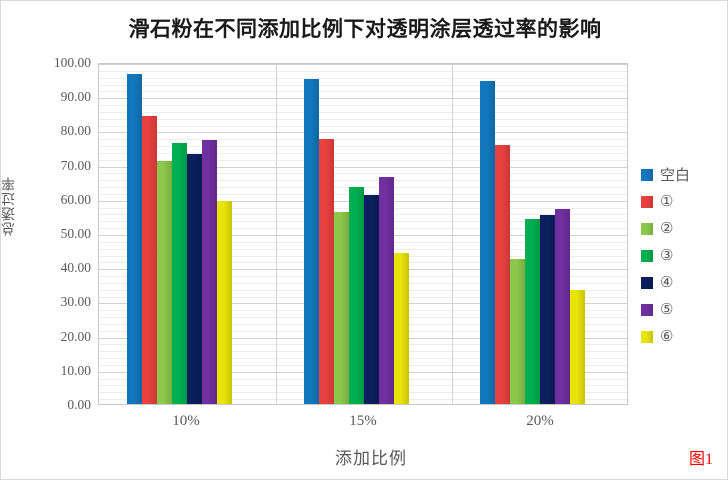 The width and height of the screenshot is (728, 480). I want to click on chart-title: 滑石粉在不同添加比例下对透明涂层透过率的影响, so click(365, 29).